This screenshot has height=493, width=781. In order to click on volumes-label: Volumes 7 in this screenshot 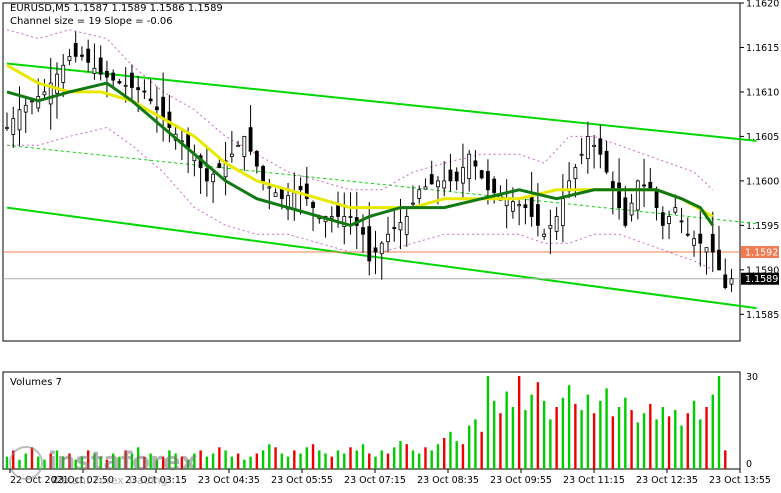, I will do `click(36, 382)`.